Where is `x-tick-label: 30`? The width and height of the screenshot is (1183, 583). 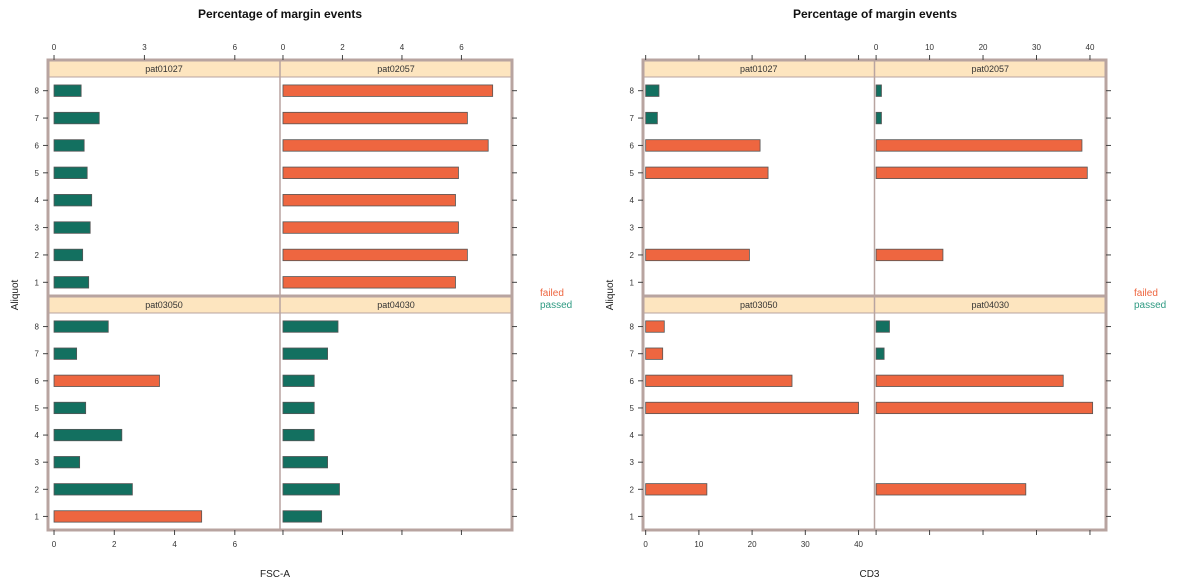
x-tick-label: 30 is located at coordinates (1036, 47).